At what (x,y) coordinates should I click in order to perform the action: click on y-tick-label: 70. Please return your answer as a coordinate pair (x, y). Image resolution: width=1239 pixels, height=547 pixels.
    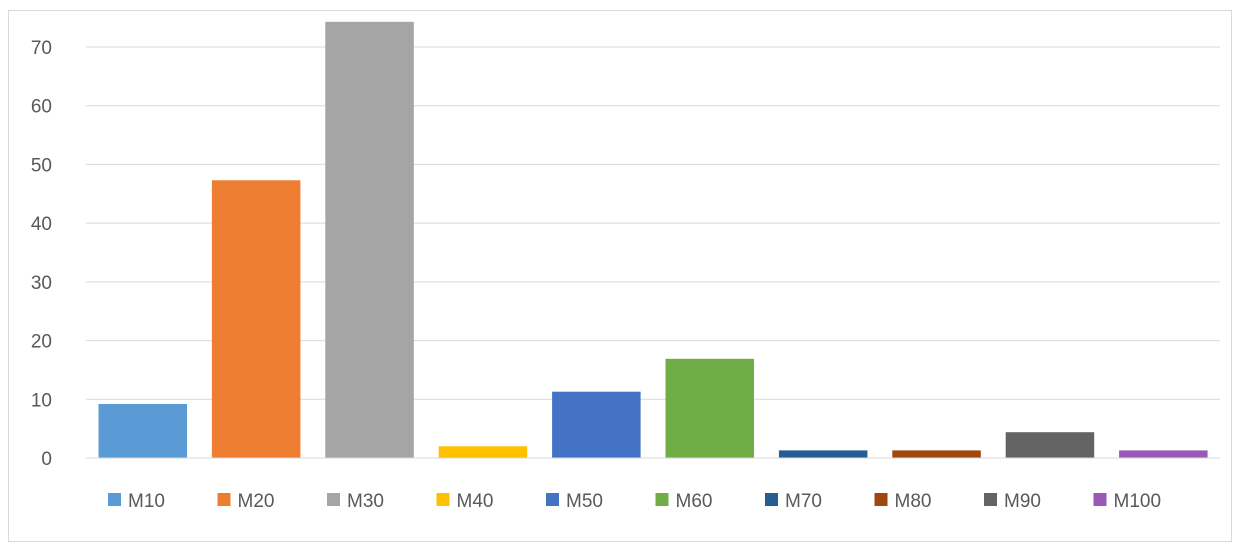
    Looking at the image, I should click on (41, 48).